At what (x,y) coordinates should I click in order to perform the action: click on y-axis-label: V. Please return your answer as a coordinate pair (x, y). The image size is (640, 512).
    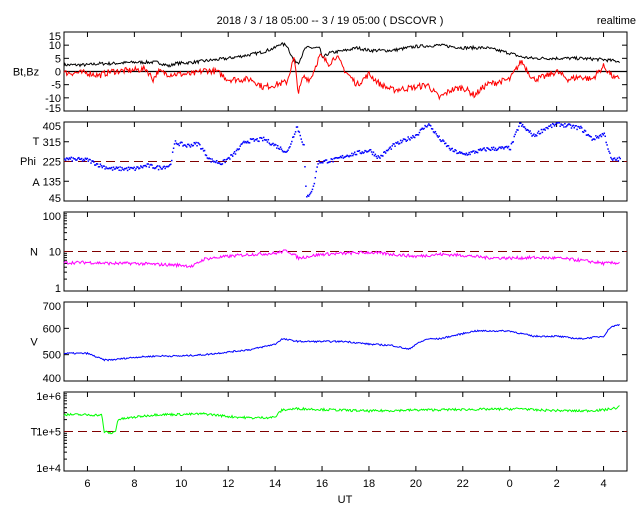
    Looking at the image, I should click on (34, 343).